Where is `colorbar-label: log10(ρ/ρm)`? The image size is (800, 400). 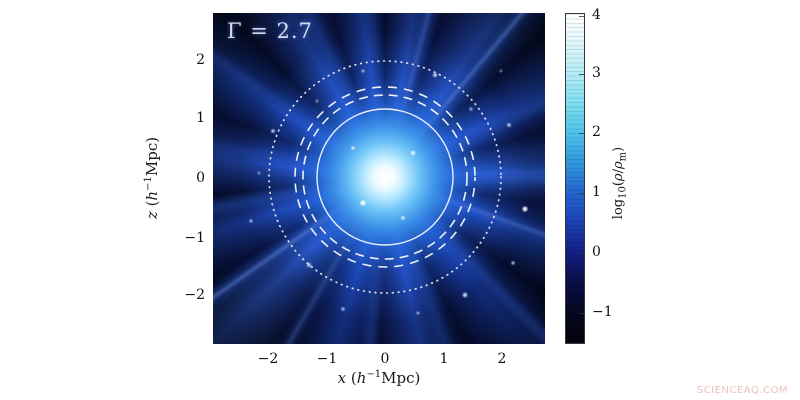
colorbar-label: log10(ρ/ρm) is located at coordinates (620, 183).